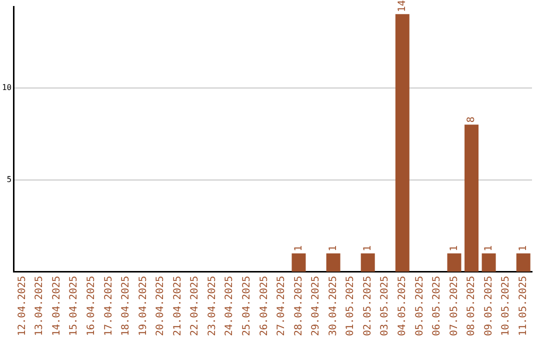 This screenshot has width=540, height=340. What do you see at coordinates (420, 306) in the screenshot?
I see `x-tick-label: 05.05.2025` at bounding box center [420, 306].